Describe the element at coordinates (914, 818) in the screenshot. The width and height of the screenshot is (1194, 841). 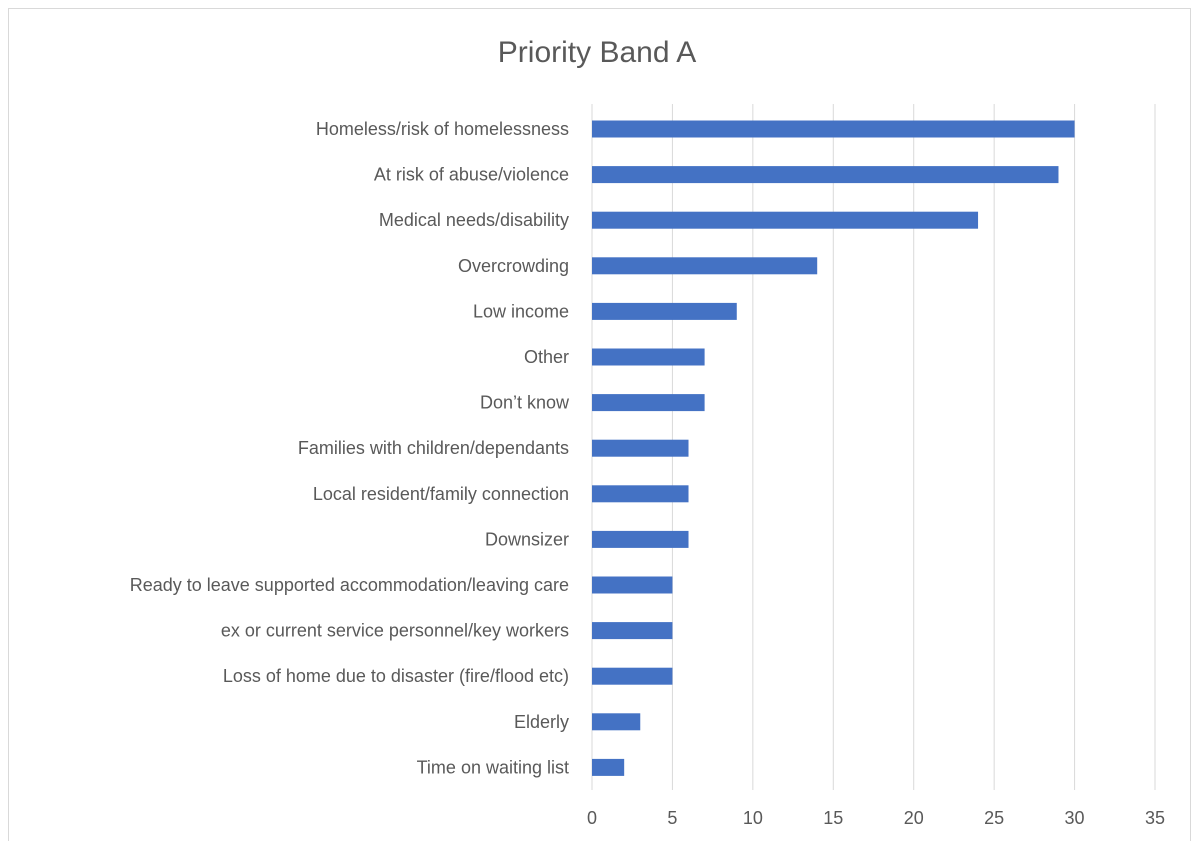
I see `x-tick-label: 20` at that location.